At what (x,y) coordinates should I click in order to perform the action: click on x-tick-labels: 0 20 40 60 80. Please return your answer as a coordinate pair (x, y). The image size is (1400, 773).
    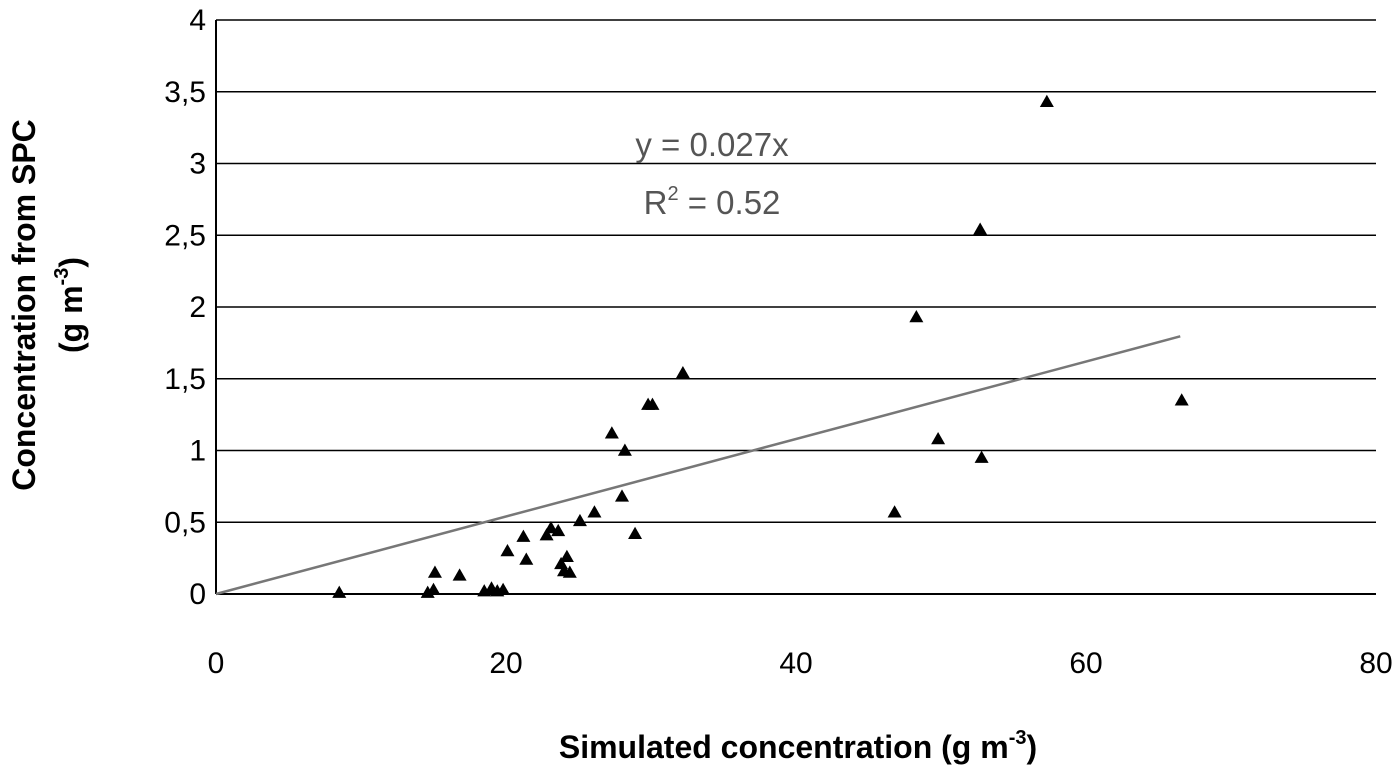
    Looking at the image, I should click on (800, 663).